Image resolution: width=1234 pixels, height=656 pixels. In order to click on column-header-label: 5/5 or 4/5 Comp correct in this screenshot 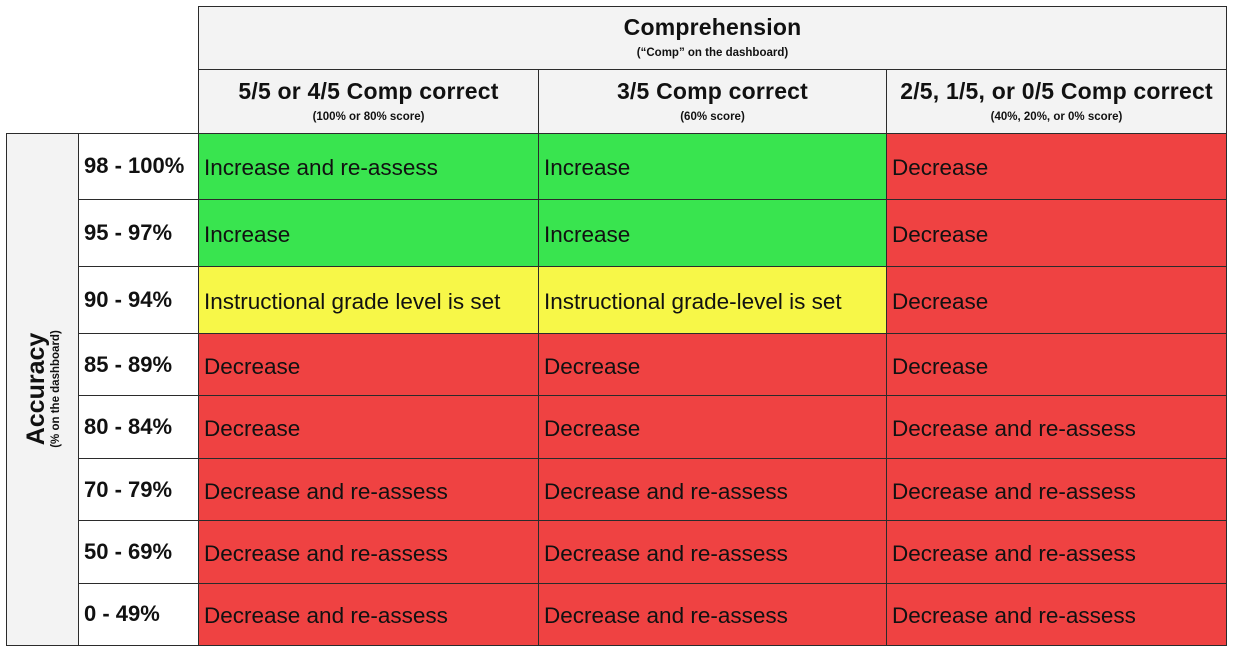, I will do `click(368, 90)`.